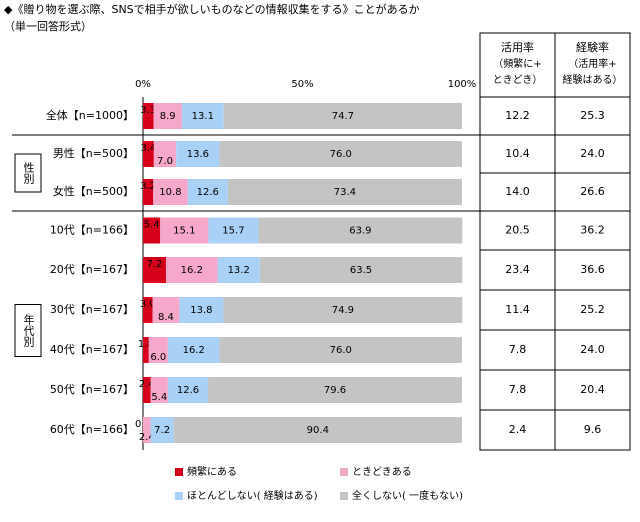 Image resolution: width=640 pixels, height=522 pixels. I want to click on value-label: 90.4, so click(318, 430).